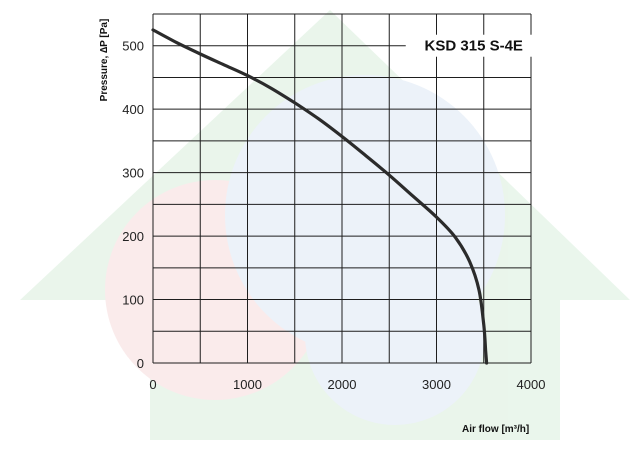 This screenshot has height=450, width=640. Describe the element at coordinates (104, 60) in the screenshot. I see `y-axis-title: Pressure, ∆P [Pa]` at that location.